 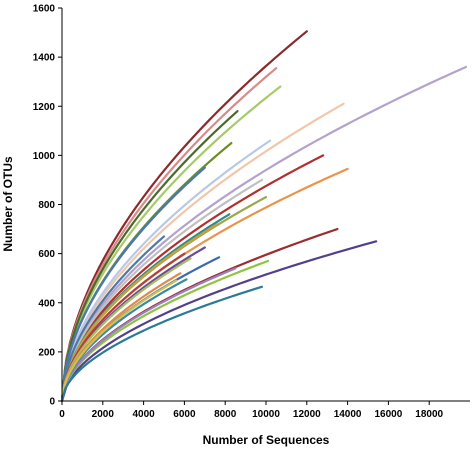 I want to click on x-tick-label: 12000, so click(x=307, y=414).